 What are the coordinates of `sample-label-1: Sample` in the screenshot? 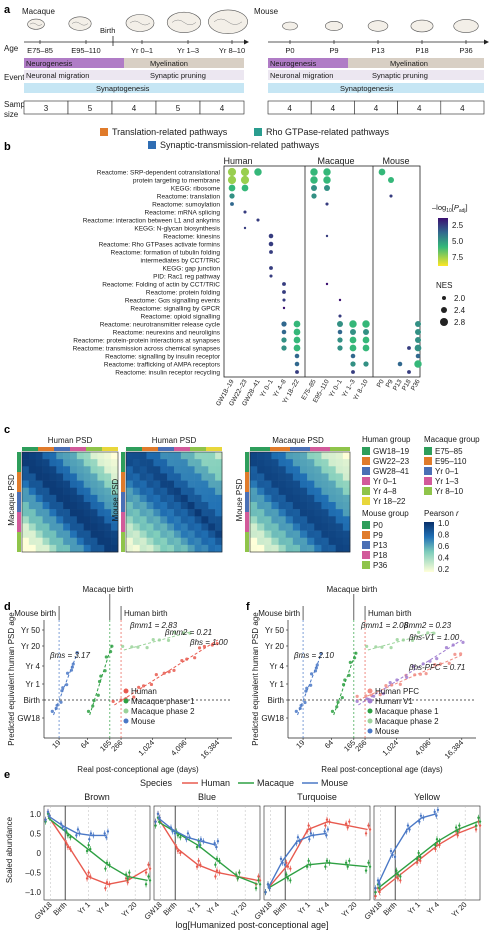 It's located at (18, 104).